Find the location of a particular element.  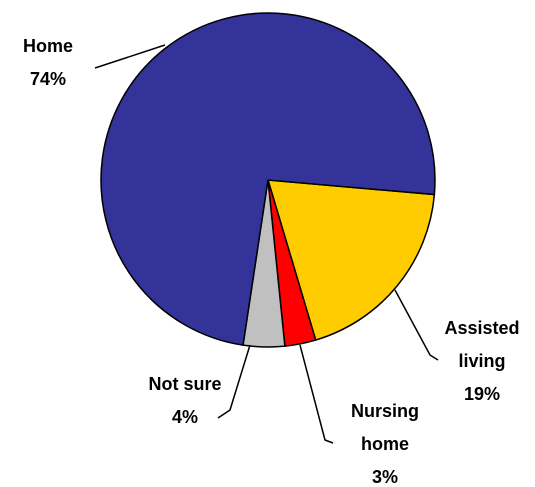

slice-label: Not sure 4% is located at coordinates (185, 401).